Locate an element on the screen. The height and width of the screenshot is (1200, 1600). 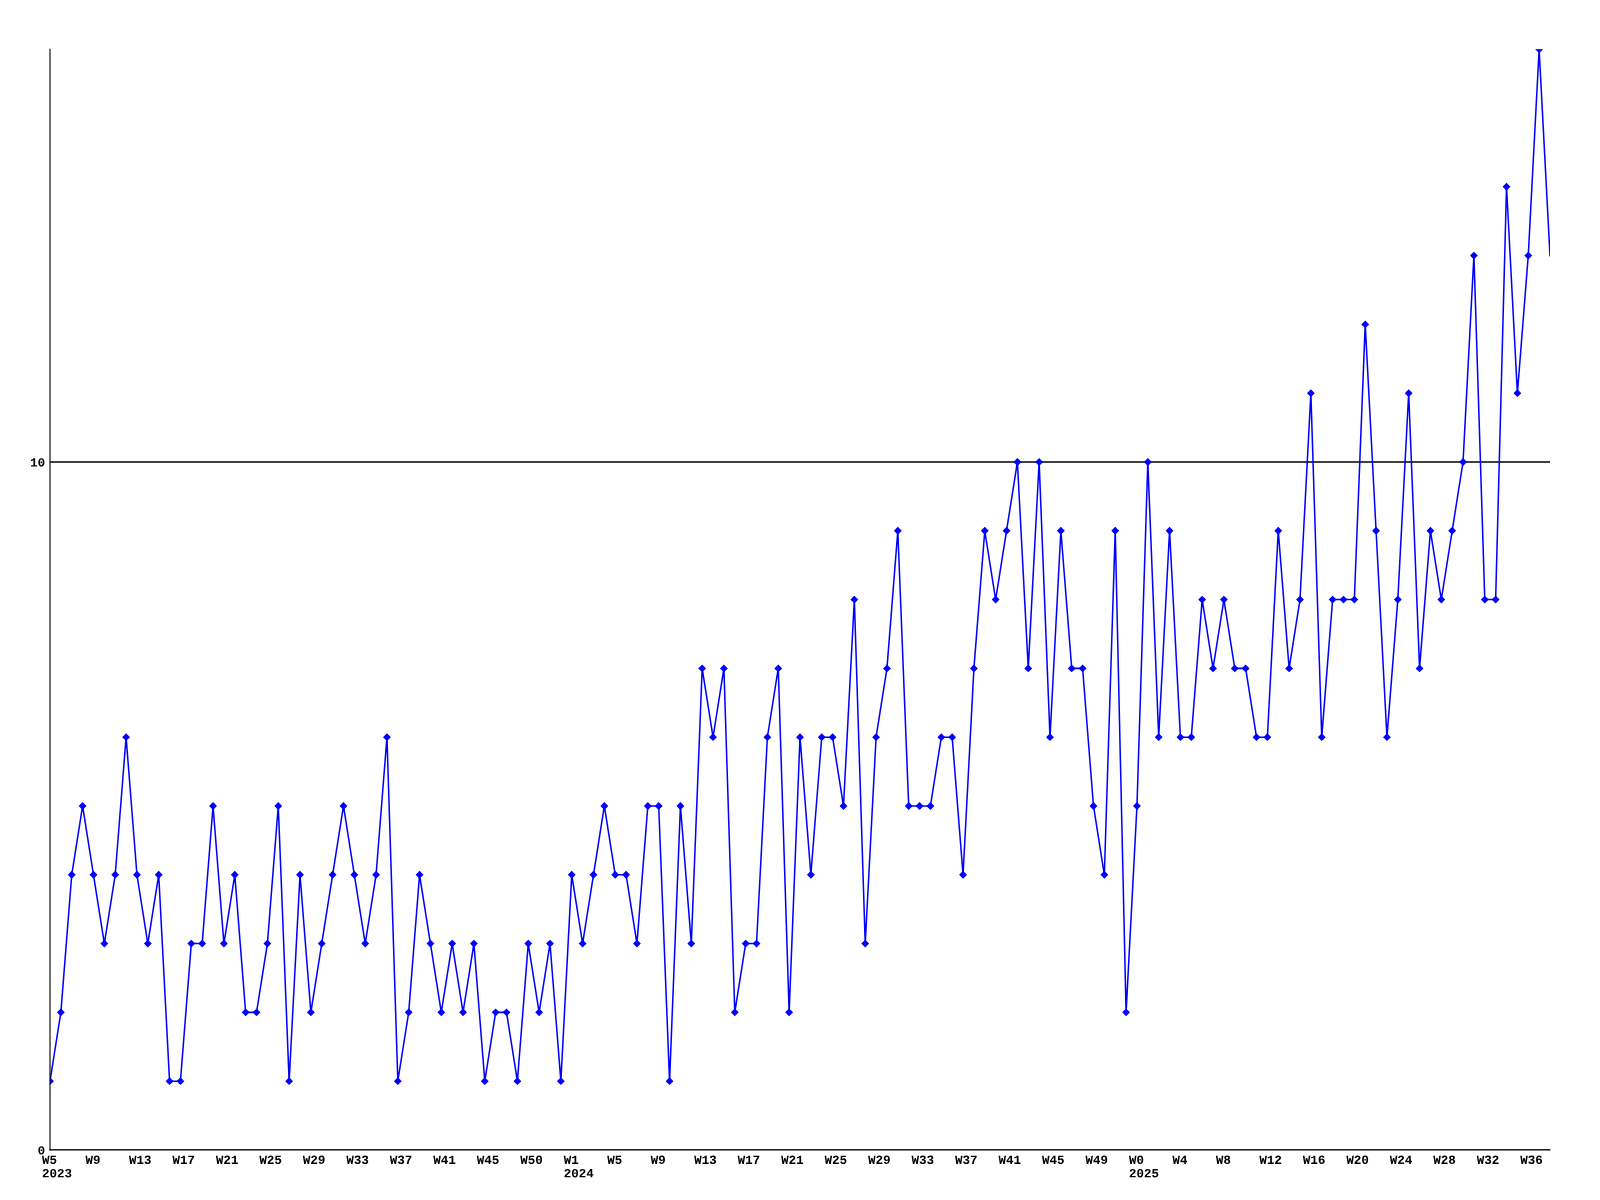
x-tick-label: W16 is located at coordinates (1313, 1159).